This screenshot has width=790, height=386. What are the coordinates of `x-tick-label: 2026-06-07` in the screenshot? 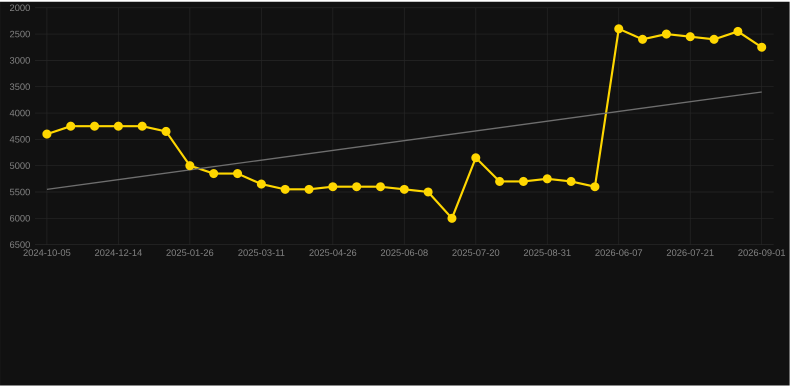 It's located at (618, 253).